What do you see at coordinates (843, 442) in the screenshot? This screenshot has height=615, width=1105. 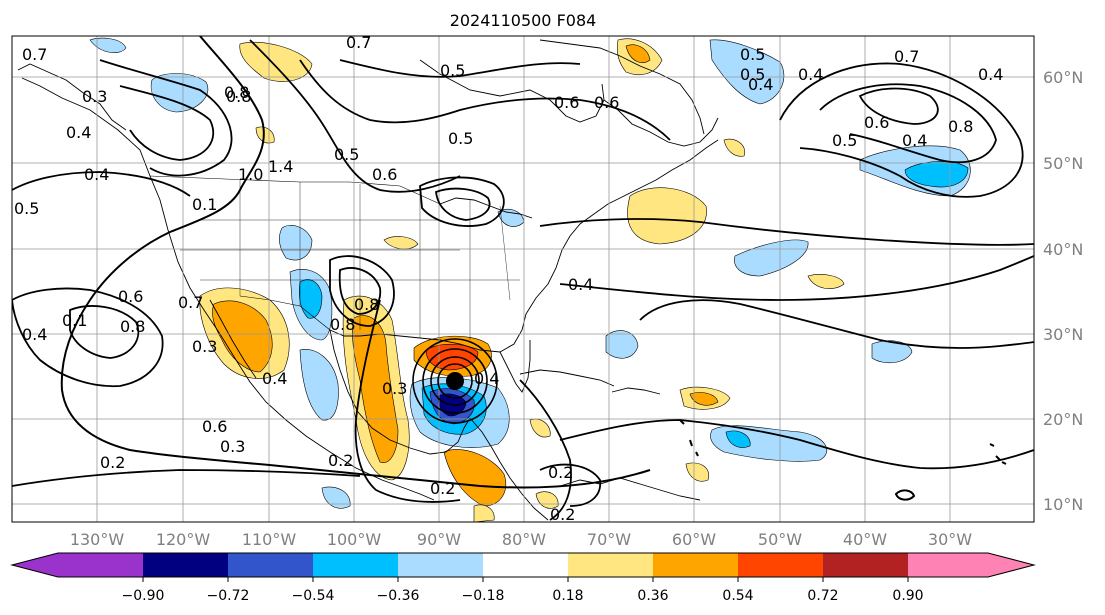 I see `islands-caribbean` at bounding box center [843, 442].